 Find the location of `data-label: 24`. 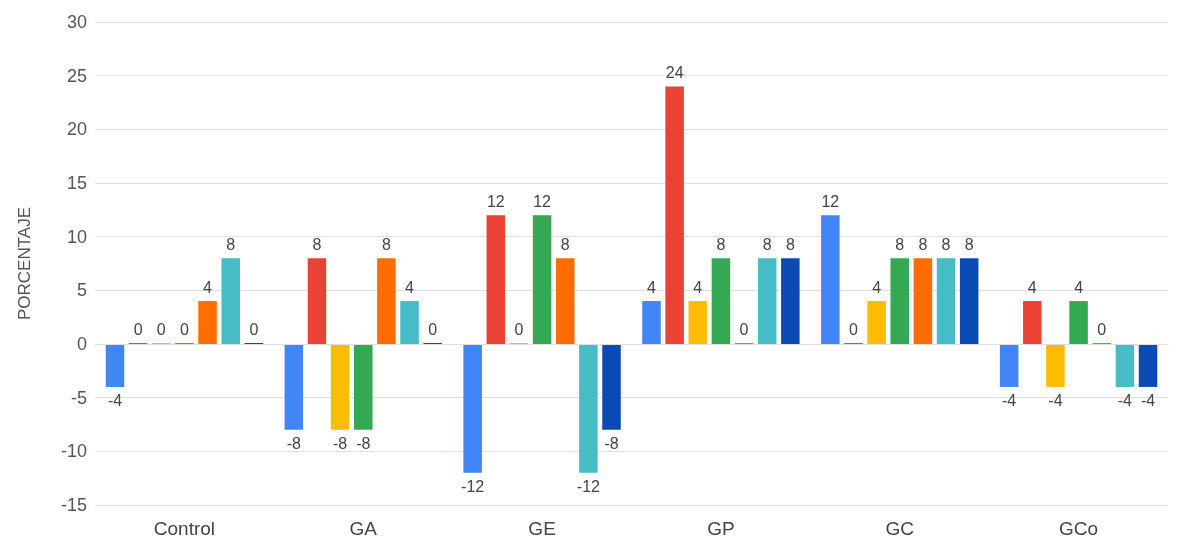

data-label: 24 is located at coordinates (674, 72).